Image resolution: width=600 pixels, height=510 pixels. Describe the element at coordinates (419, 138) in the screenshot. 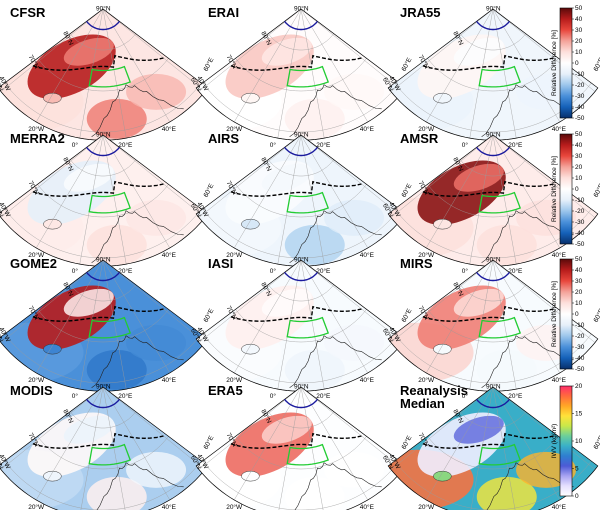

I see `panel-title: AMSR` at that location.